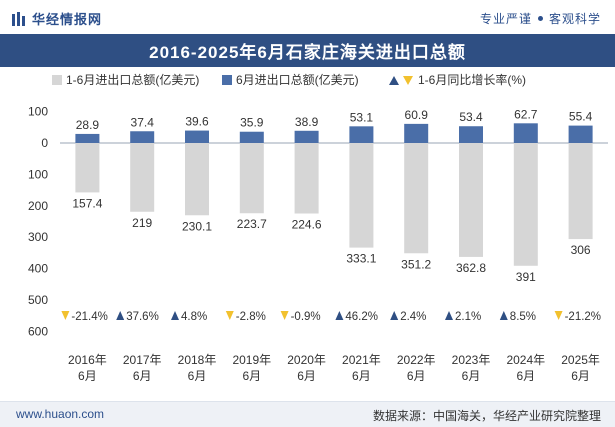 This screenshot has height=427, width=615. What do you see at coordinates (468, 317) in the screenshot?
I see `label-growth: 2.1%` at bounding box center [468, 317].